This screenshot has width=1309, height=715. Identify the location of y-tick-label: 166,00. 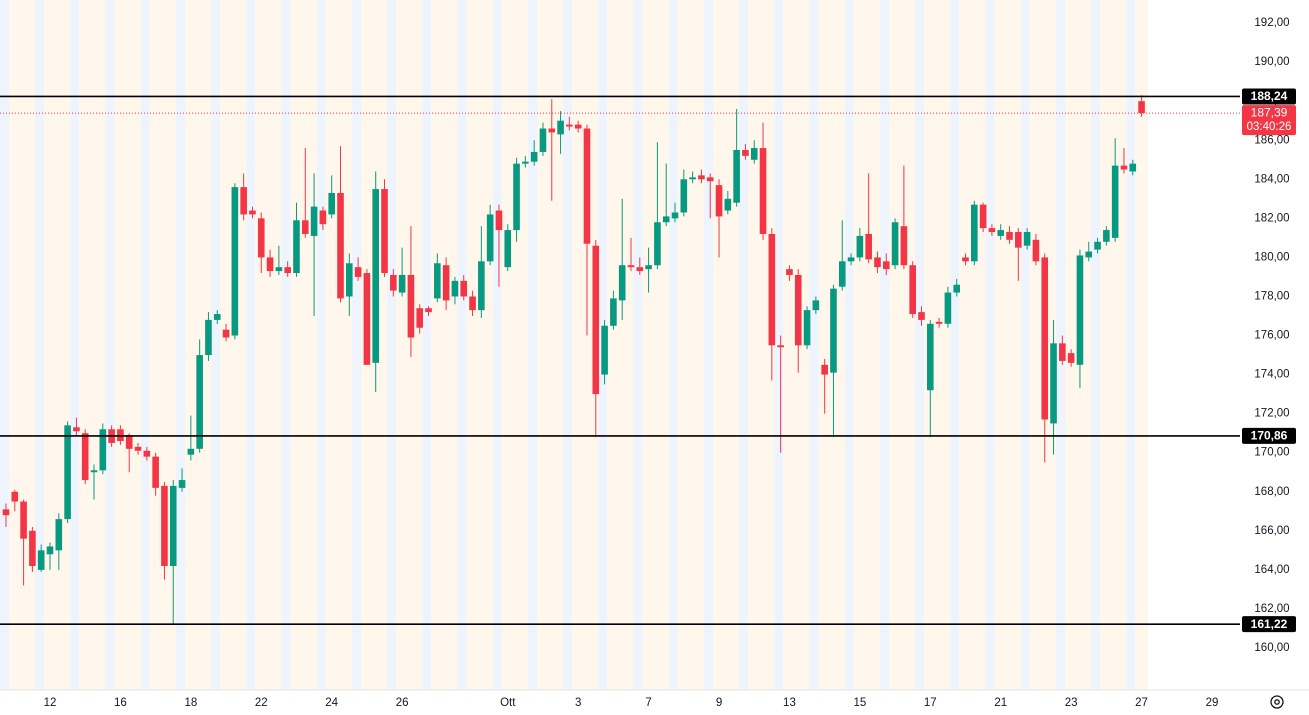
(1271, 531).